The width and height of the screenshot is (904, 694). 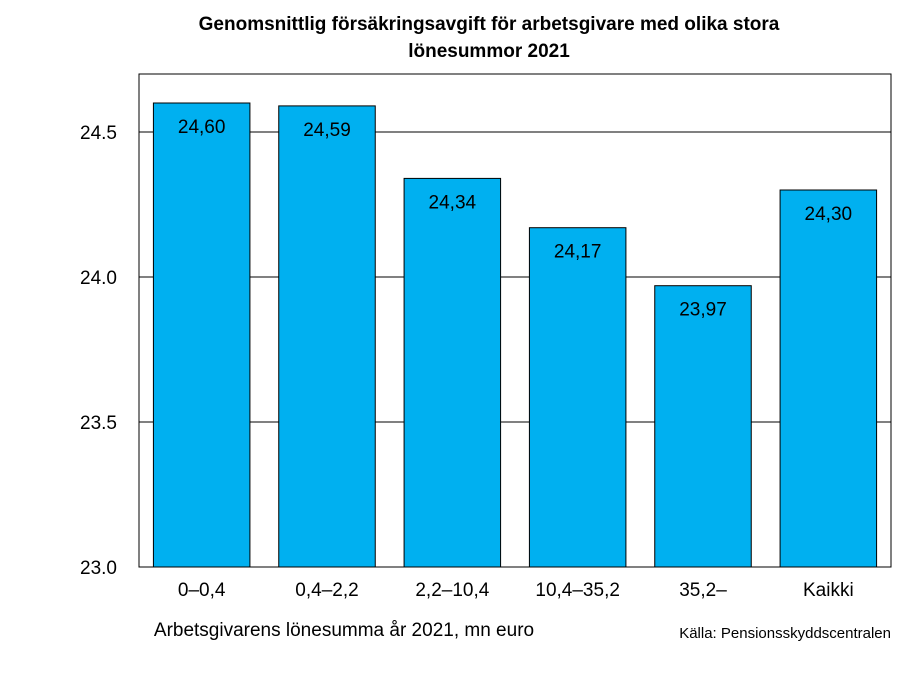 What do you see at coordinates (577, 590) in the screenshot?
I see `x-tick-label: 10,4–35,2` at bounding box center [577, 590].